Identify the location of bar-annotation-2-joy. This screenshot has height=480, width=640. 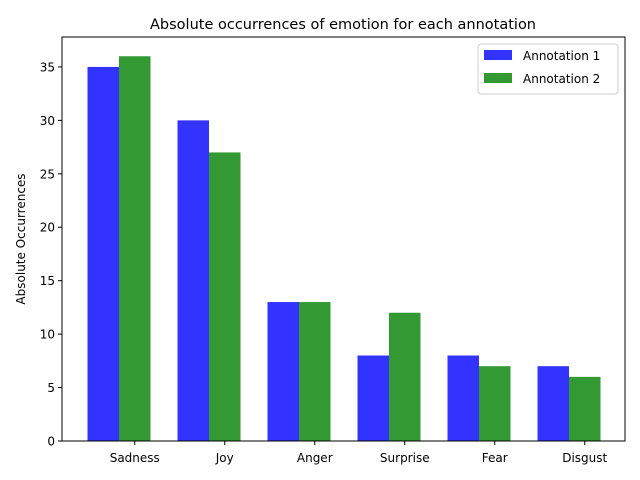
(225, 296).